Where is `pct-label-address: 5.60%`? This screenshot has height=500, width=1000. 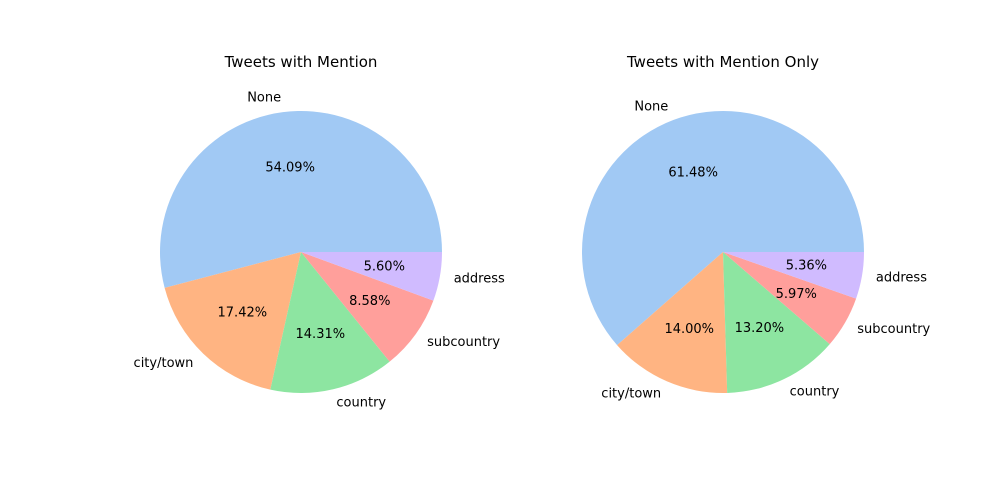 pct-label-address: 5.60% is located at coordinates (384, 266).